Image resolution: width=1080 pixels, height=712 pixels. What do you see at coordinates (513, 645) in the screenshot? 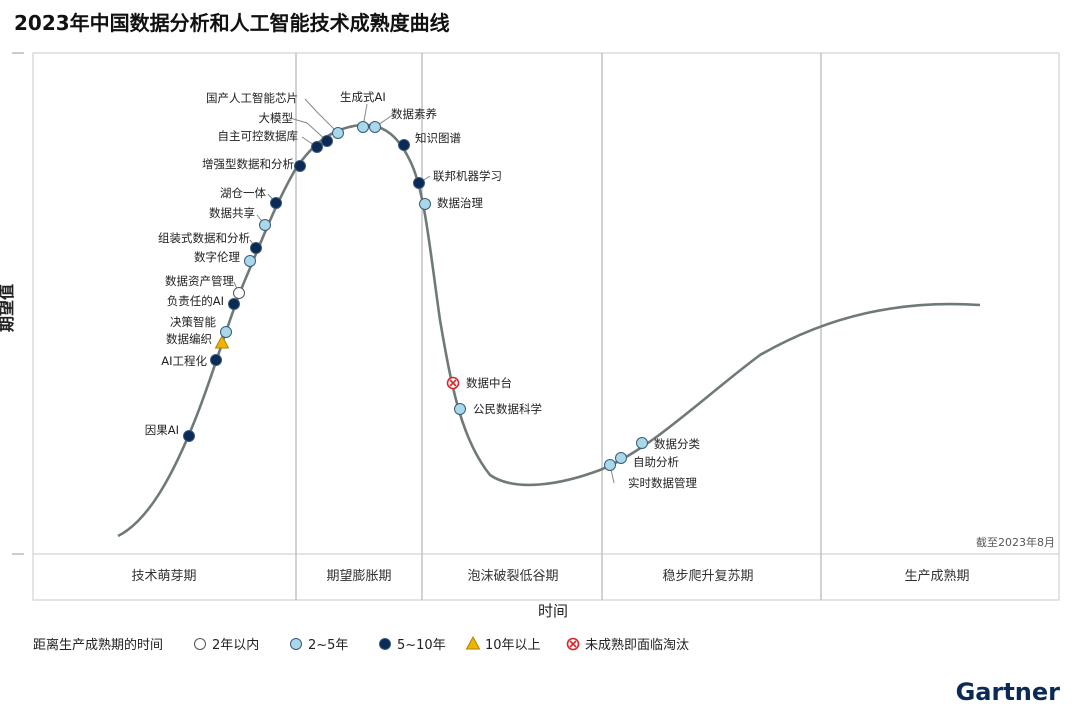
I see `legend-label: 10年以上` at bounding box center [513, 645].